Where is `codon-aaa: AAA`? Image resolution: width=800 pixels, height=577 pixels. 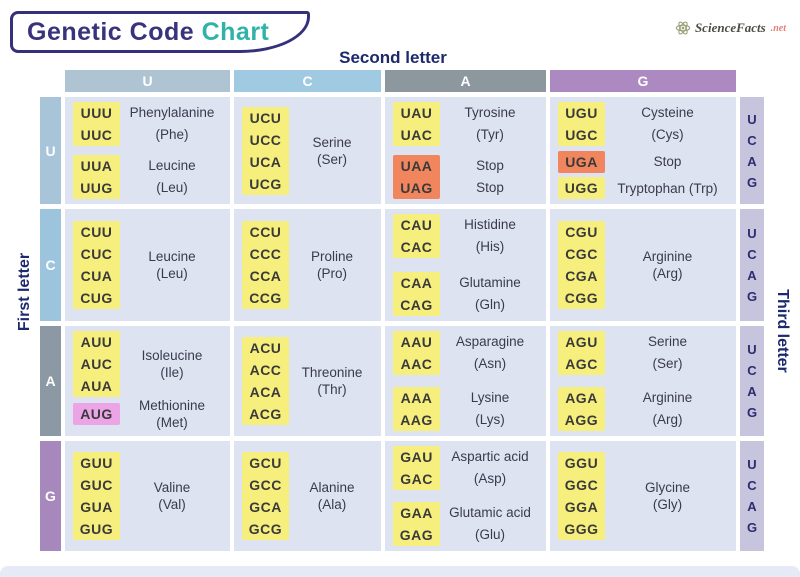 codon-aaa: AAA is located at coordinates (416, 398).